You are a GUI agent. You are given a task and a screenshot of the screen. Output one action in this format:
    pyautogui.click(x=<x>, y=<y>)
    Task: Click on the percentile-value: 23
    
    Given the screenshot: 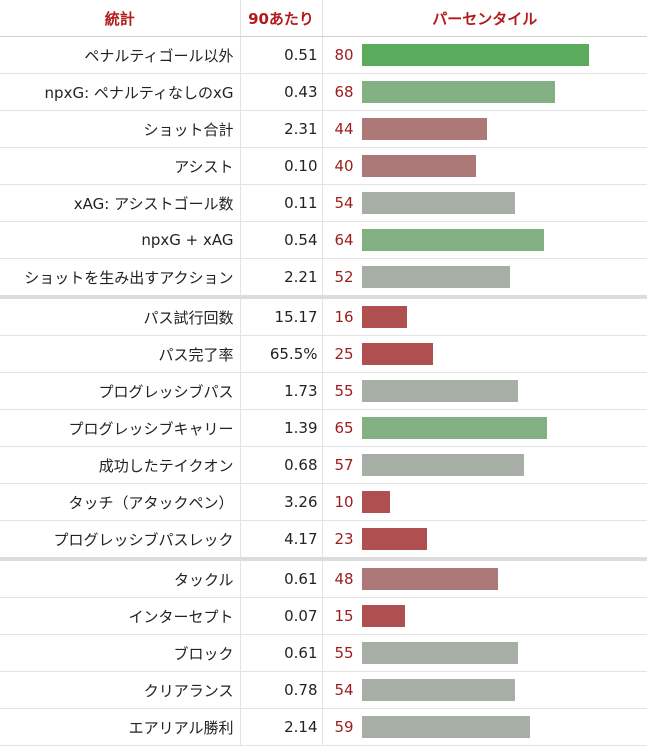 What is the action you would take?
    pyautogui.click(x=344, y=539)
    